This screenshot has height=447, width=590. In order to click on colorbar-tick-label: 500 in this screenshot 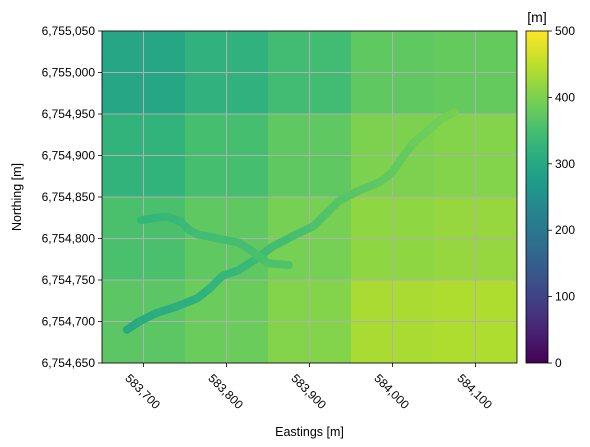, I will do `click(565, 31)`.